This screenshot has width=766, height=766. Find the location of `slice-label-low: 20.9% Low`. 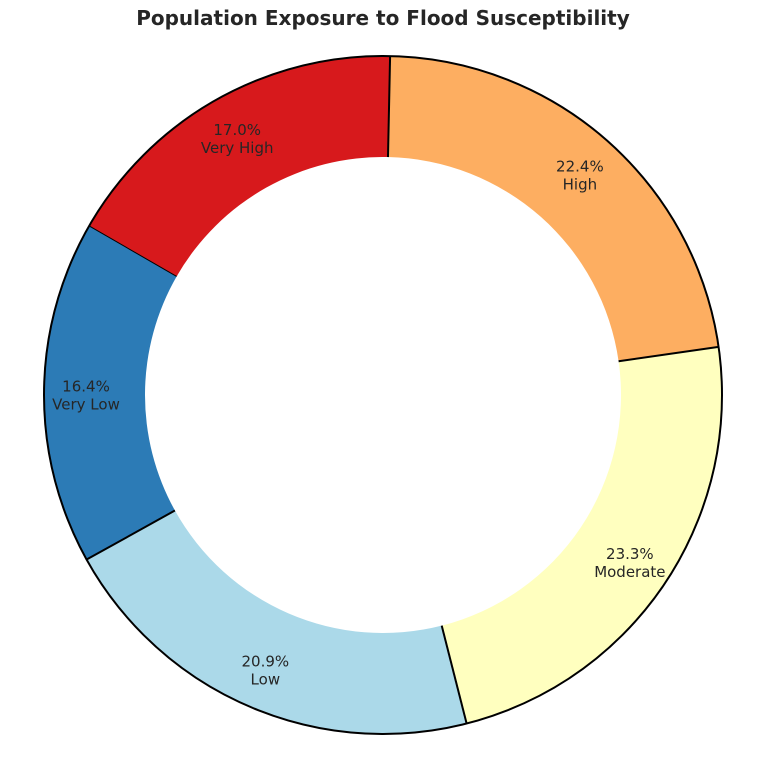

slice-label-low: 20.9% Low is located at coordinates (266, 671).